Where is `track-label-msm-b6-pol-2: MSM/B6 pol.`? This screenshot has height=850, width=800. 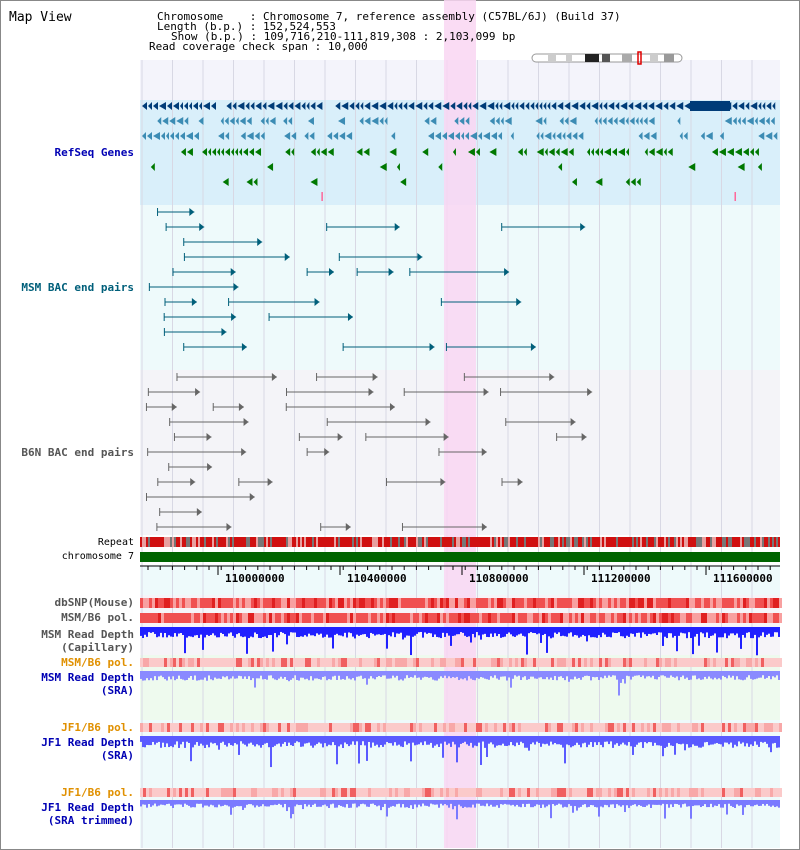
track-label-msm-b6-pol-2: MSM/B6 pol. is located at coordinates (97, 662).